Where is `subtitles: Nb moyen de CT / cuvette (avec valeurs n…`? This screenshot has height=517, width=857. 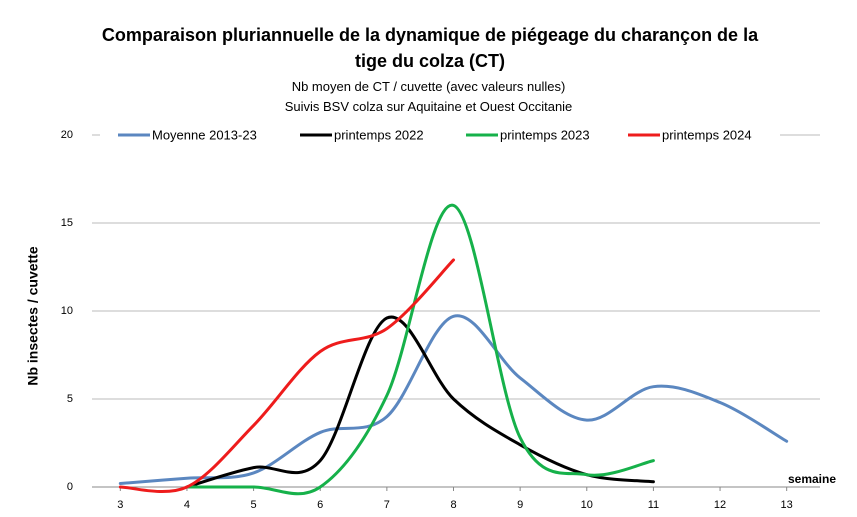 subtitles: Nb moyen de CT / cuvette (avec valeurs n… is located at coordinates (428, 97).